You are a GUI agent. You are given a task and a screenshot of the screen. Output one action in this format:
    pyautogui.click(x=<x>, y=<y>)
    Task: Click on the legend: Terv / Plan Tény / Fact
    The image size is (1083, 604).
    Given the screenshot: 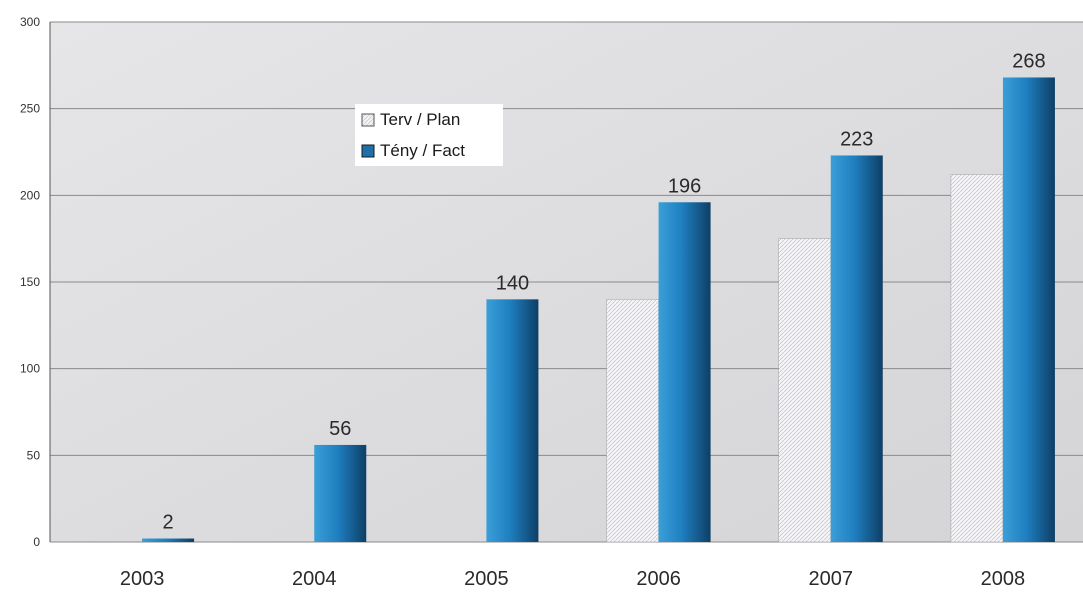 What is the action you would take?
    pyautogui.click(x=429, y=135)
    